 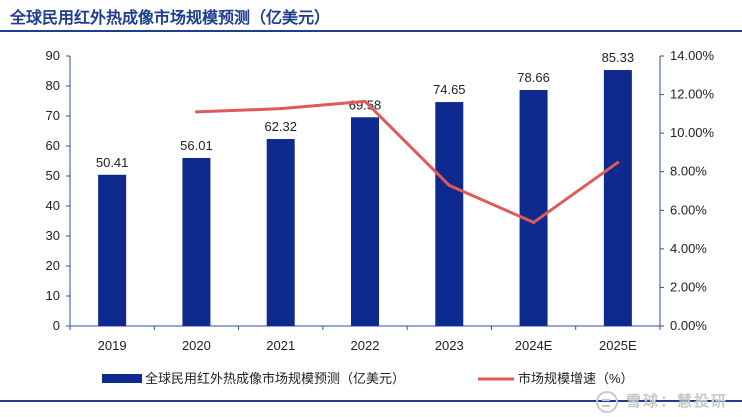 What do you see at coordinates (688, 325) in the screenshot?
I see `y-right-tick-label: 0.00%` at bounding box center [688, 325].